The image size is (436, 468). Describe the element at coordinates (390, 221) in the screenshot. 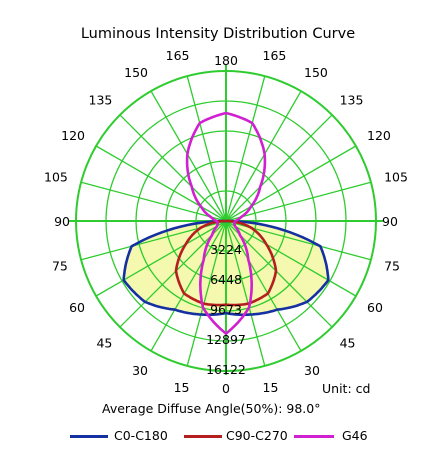

I see `angle-label-right-90: 90` at that location.